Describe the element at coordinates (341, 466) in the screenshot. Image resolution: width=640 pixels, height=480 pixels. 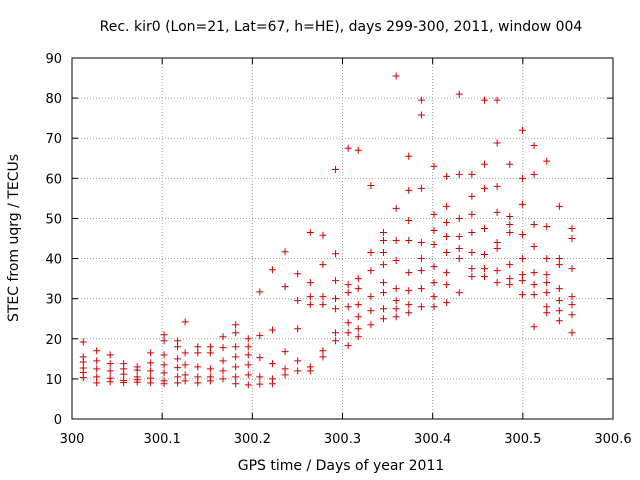
I see `x-axis-label: GPS time / Days of year 2011` at that location.